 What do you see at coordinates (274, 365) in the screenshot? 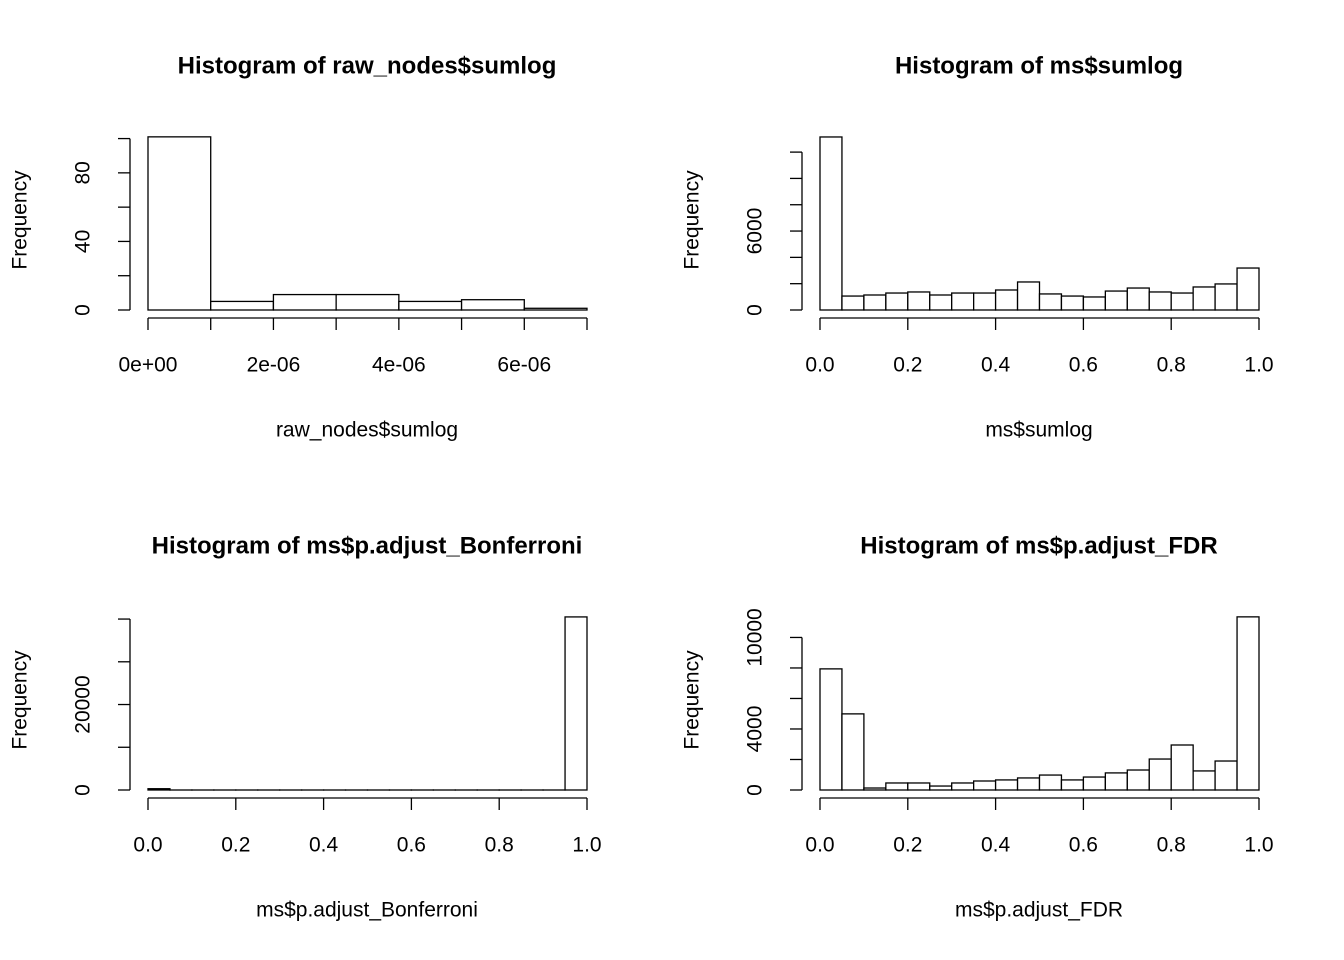
I see `x-tick-label: 2e-06` at bounding box center [274, 365].